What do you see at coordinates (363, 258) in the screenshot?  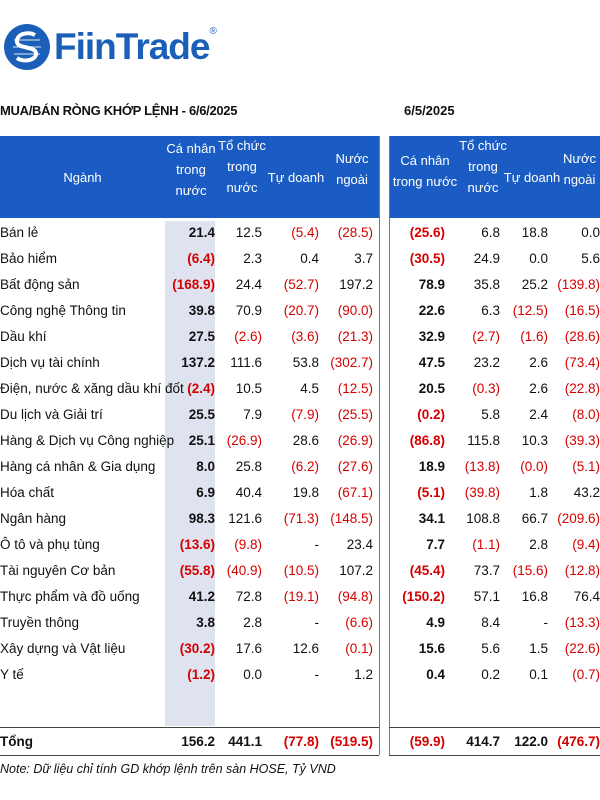 I see `cell-foreign: 3.7` at bounding box center [363, 258].